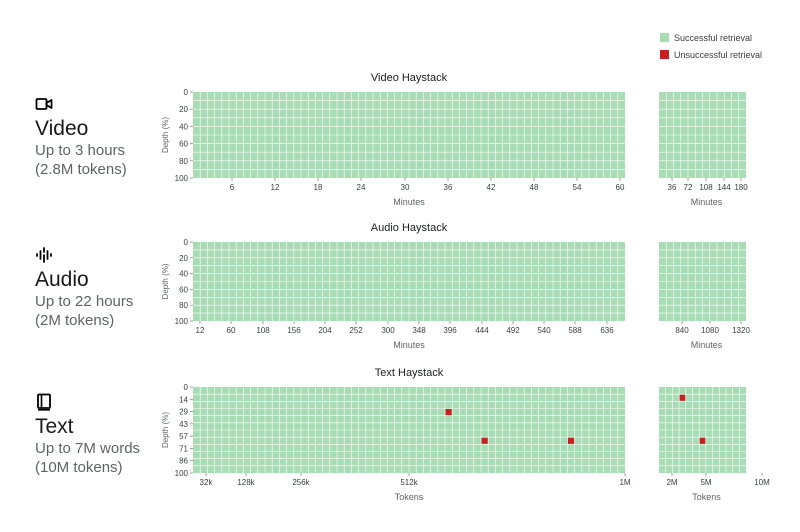  Describe the element at coordinates (356, 330) in the screenshot. I see `audio-xtick-label: 252` at that location.